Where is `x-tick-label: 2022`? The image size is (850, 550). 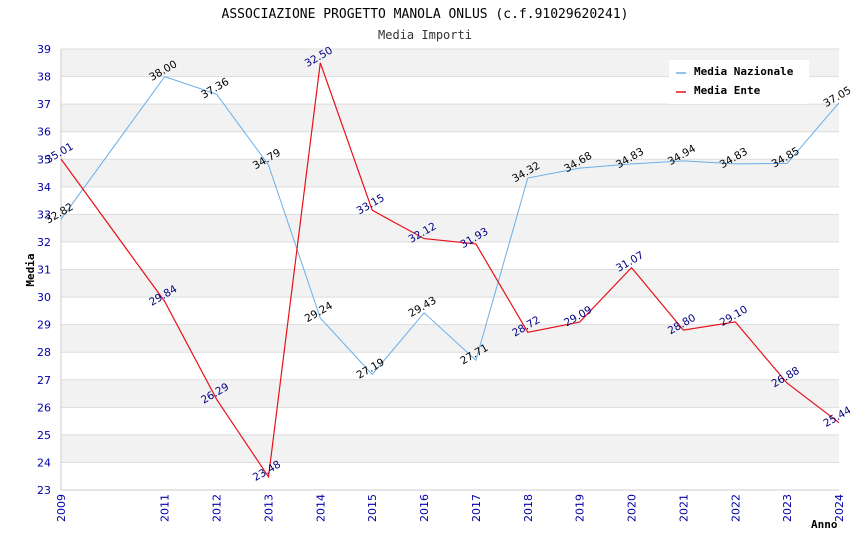 x-tick-label: 2022 is located at coordinates (735, 508).